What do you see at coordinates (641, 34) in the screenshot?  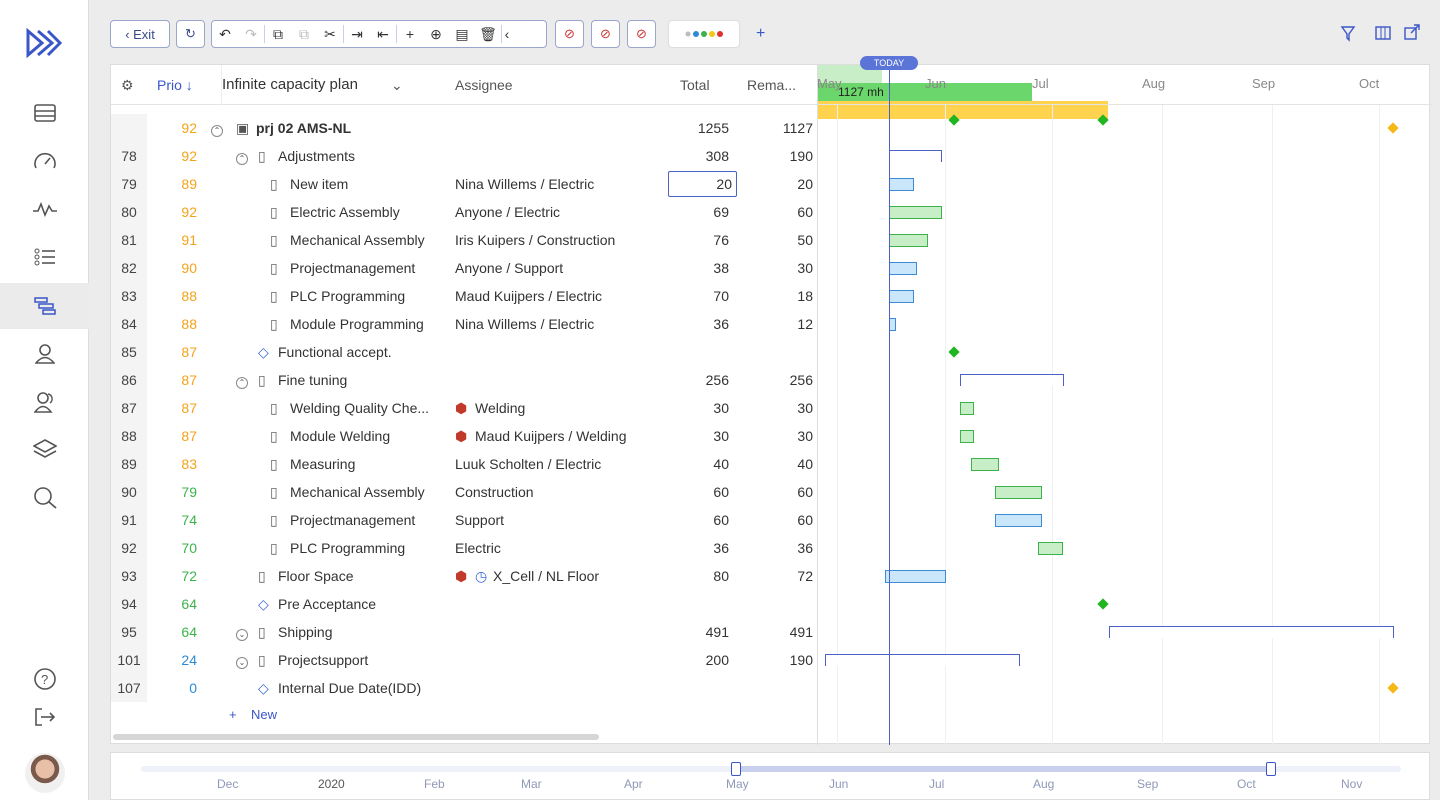 I see `toggle-critical-button: ⊘` at bounding box center [641, 34].